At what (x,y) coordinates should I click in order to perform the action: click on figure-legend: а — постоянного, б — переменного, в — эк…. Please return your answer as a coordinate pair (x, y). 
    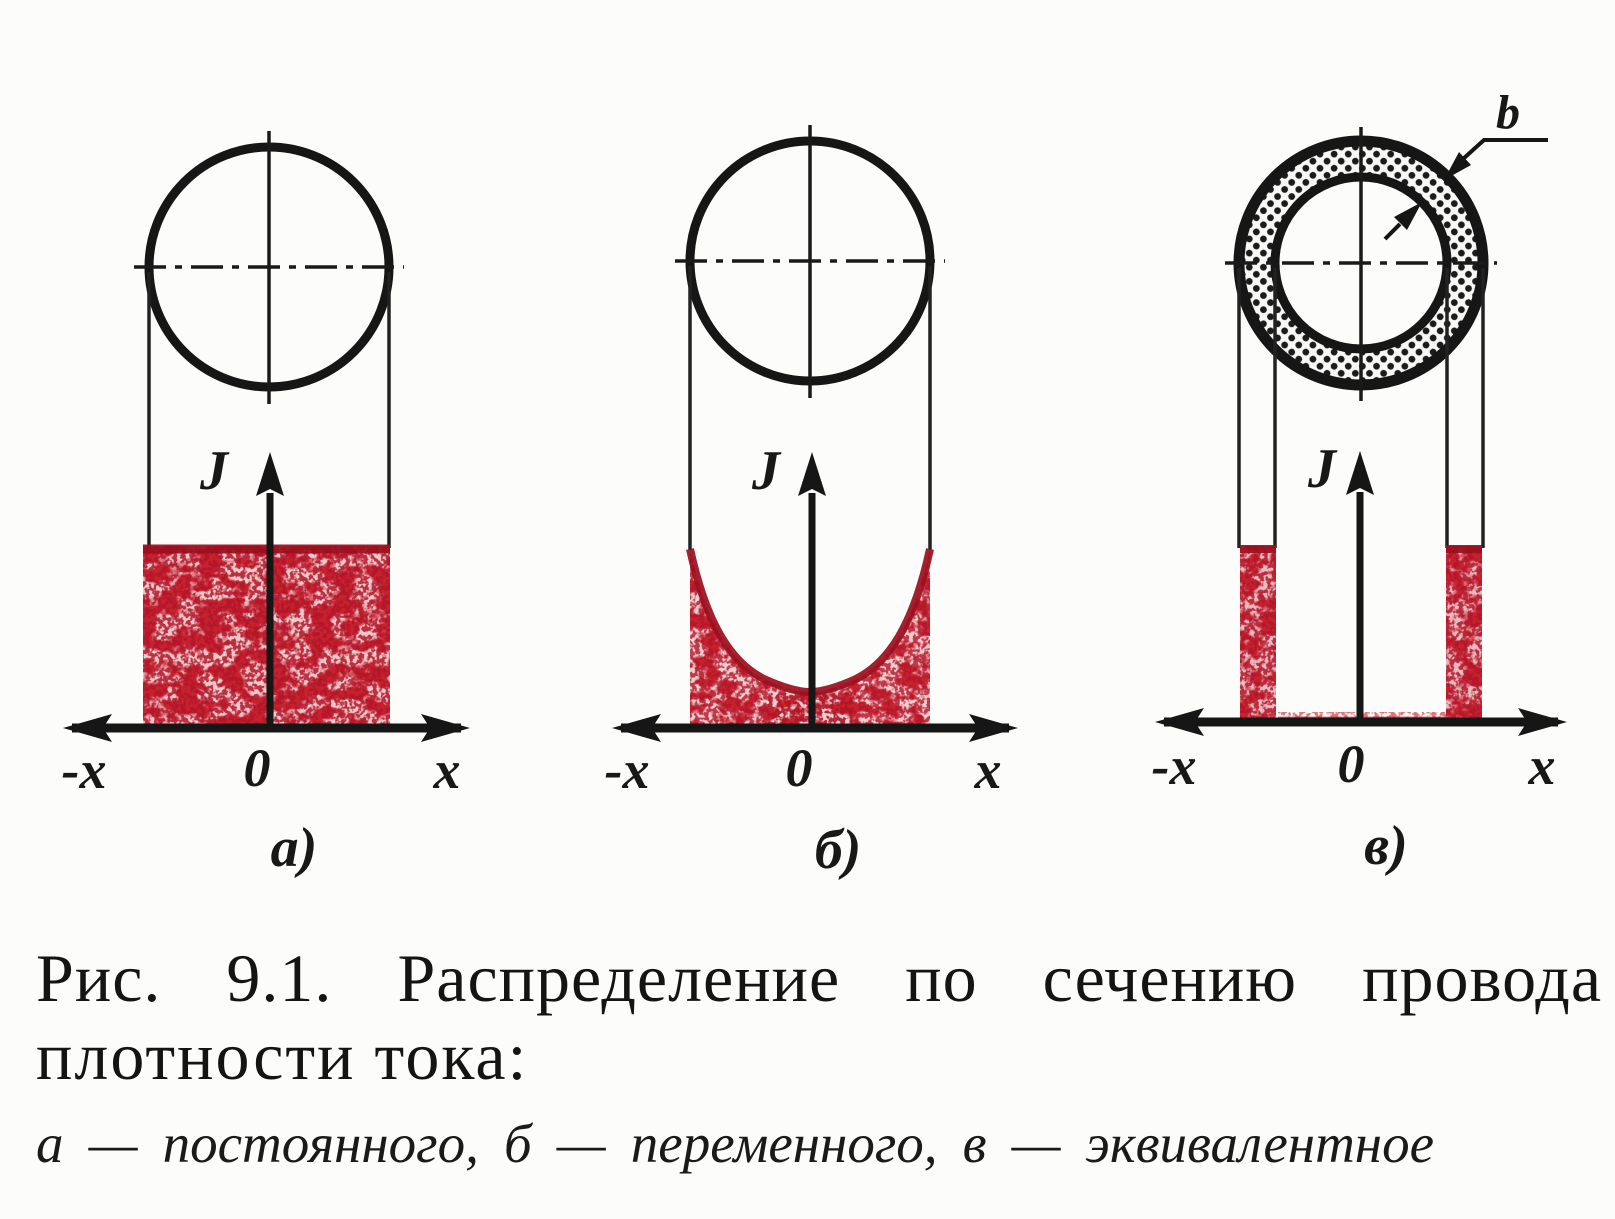
    Looking at the image, I should click on (735, 1143).